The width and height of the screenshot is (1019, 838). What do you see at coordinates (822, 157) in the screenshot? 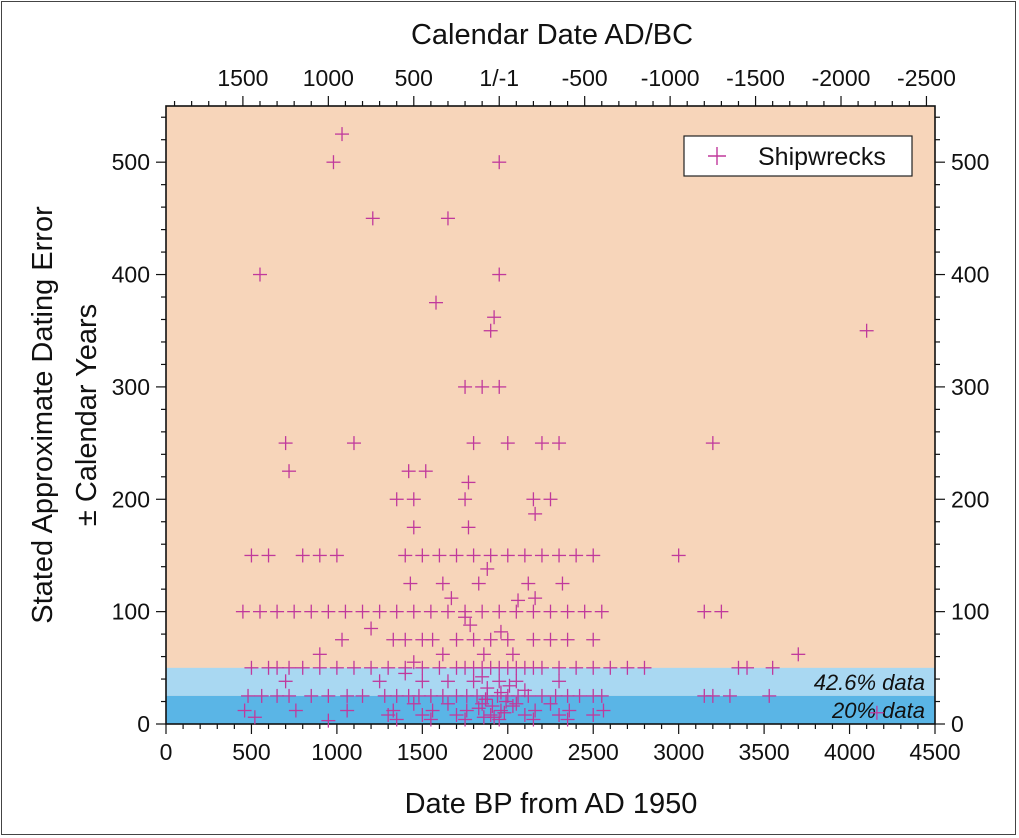
I see `legend-label: Shipwrecks` at bounding box center [822, 157].